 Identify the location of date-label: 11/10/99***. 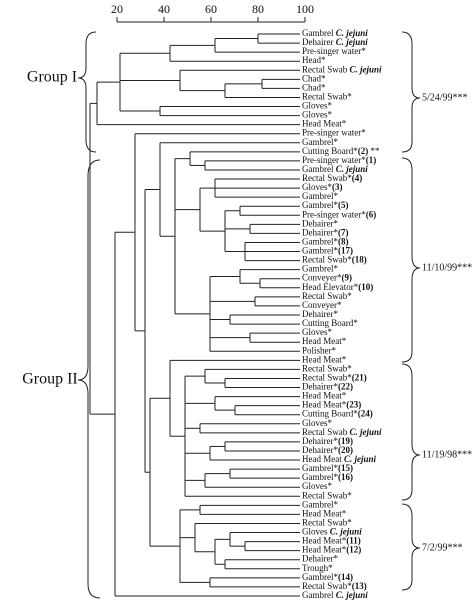
(447, 267).